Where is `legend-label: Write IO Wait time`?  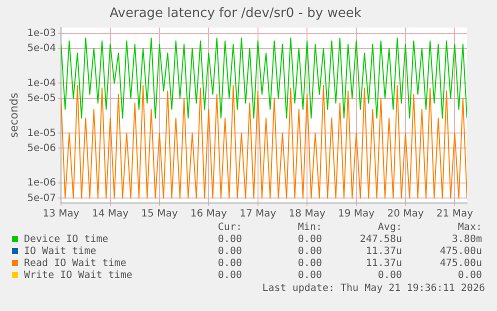
legend-label: Write IO Wait time is located at coordinates (78, 276).